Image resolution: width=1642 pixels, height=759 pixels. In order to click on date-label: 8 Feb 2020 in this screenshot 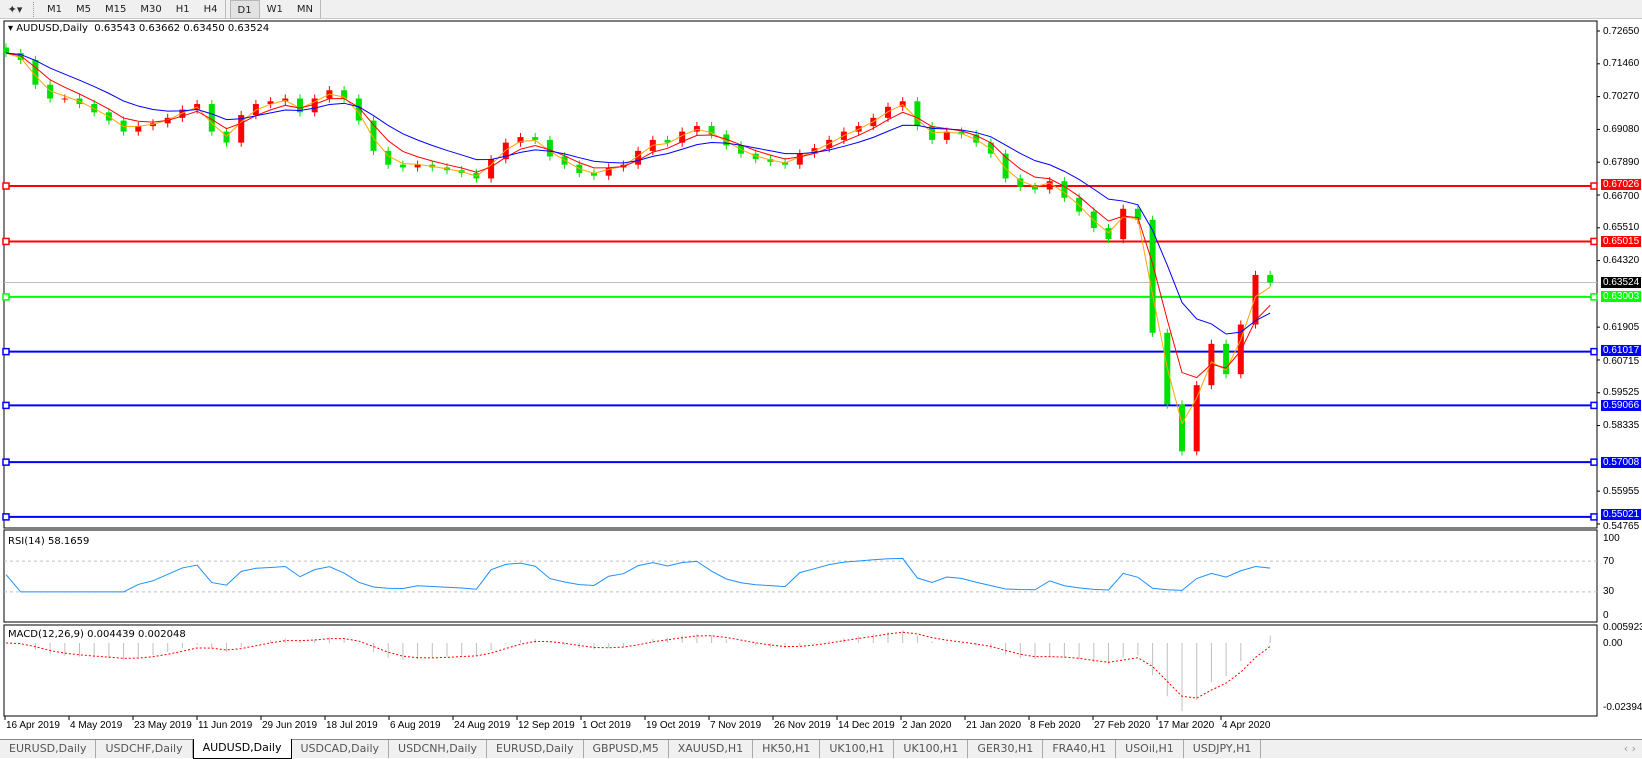, I will do `click(1055, 725)`.